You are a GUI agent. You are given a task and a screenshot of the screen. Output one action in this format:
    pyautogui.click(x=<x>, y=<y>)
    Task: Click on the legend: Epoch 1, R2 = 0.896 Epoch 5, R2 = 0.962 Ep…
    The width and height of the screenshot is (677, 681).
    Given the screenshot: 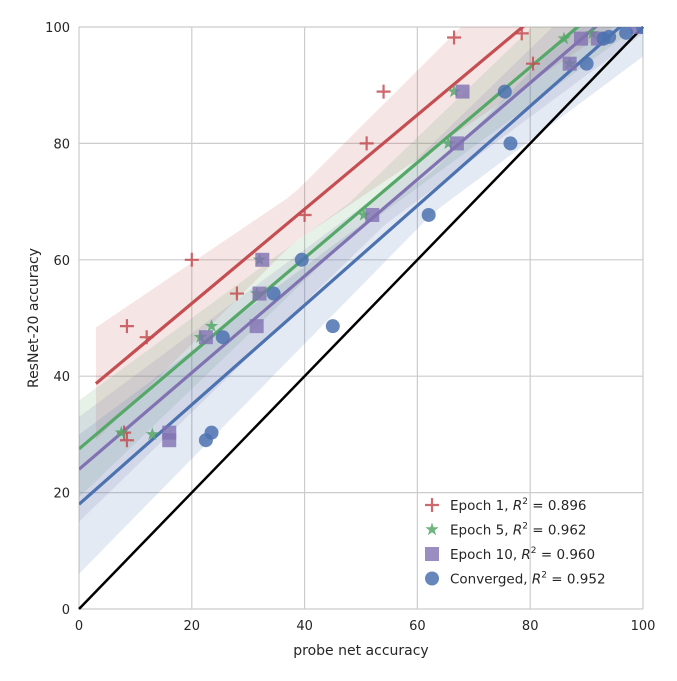 What is the action you would take?
    pyautogui.click(x=515, y=542)
    